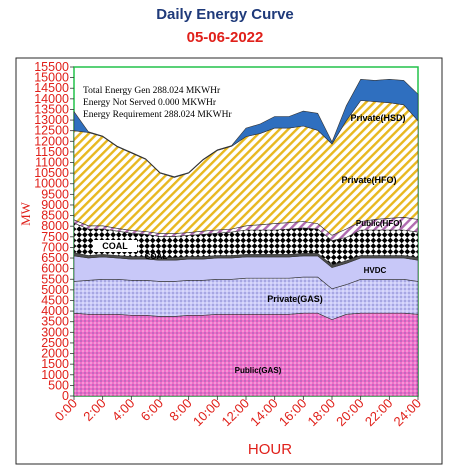 This screenshot has height=471, width=450. What do you see at coordinates (157, 115) in the screenshot?
I see `info-line: Energy Requirement 288.024 MKWHr` at bounding box center [157, 115].